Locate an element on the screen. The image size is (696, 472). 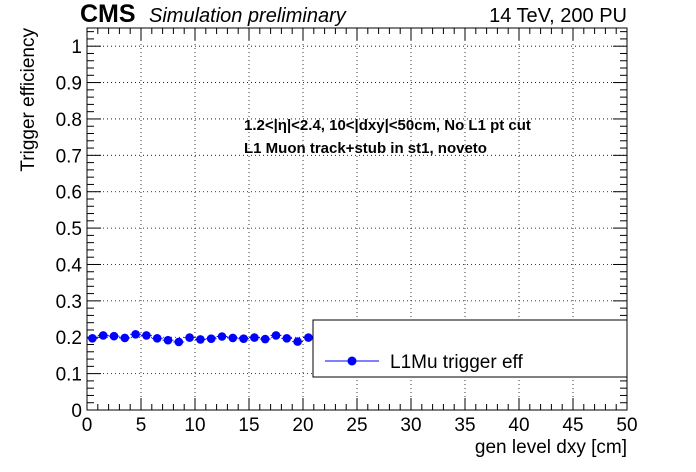
y-tick-label: 0.5 is located at coordinates (69, 229).